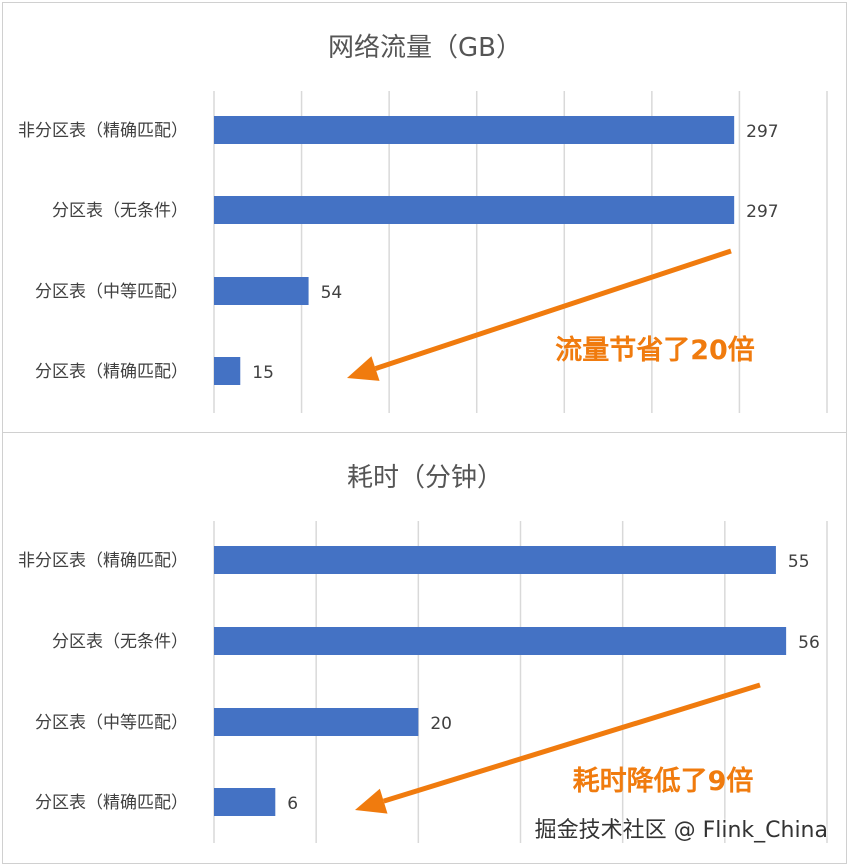  I want to click on value-label: 54, so click(332, 293).